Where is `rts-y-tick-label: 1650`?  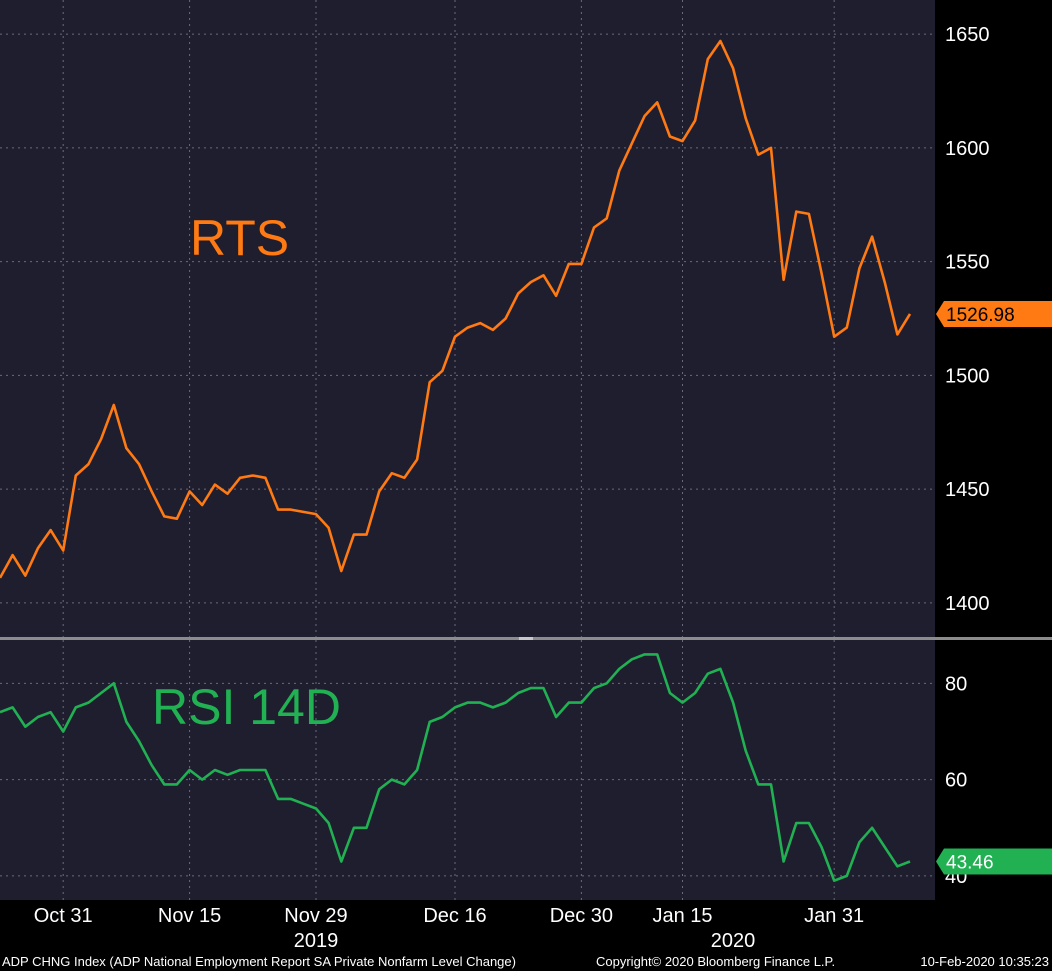
rts-y-tick-label: 1650 is located at coordinates (967, 35).